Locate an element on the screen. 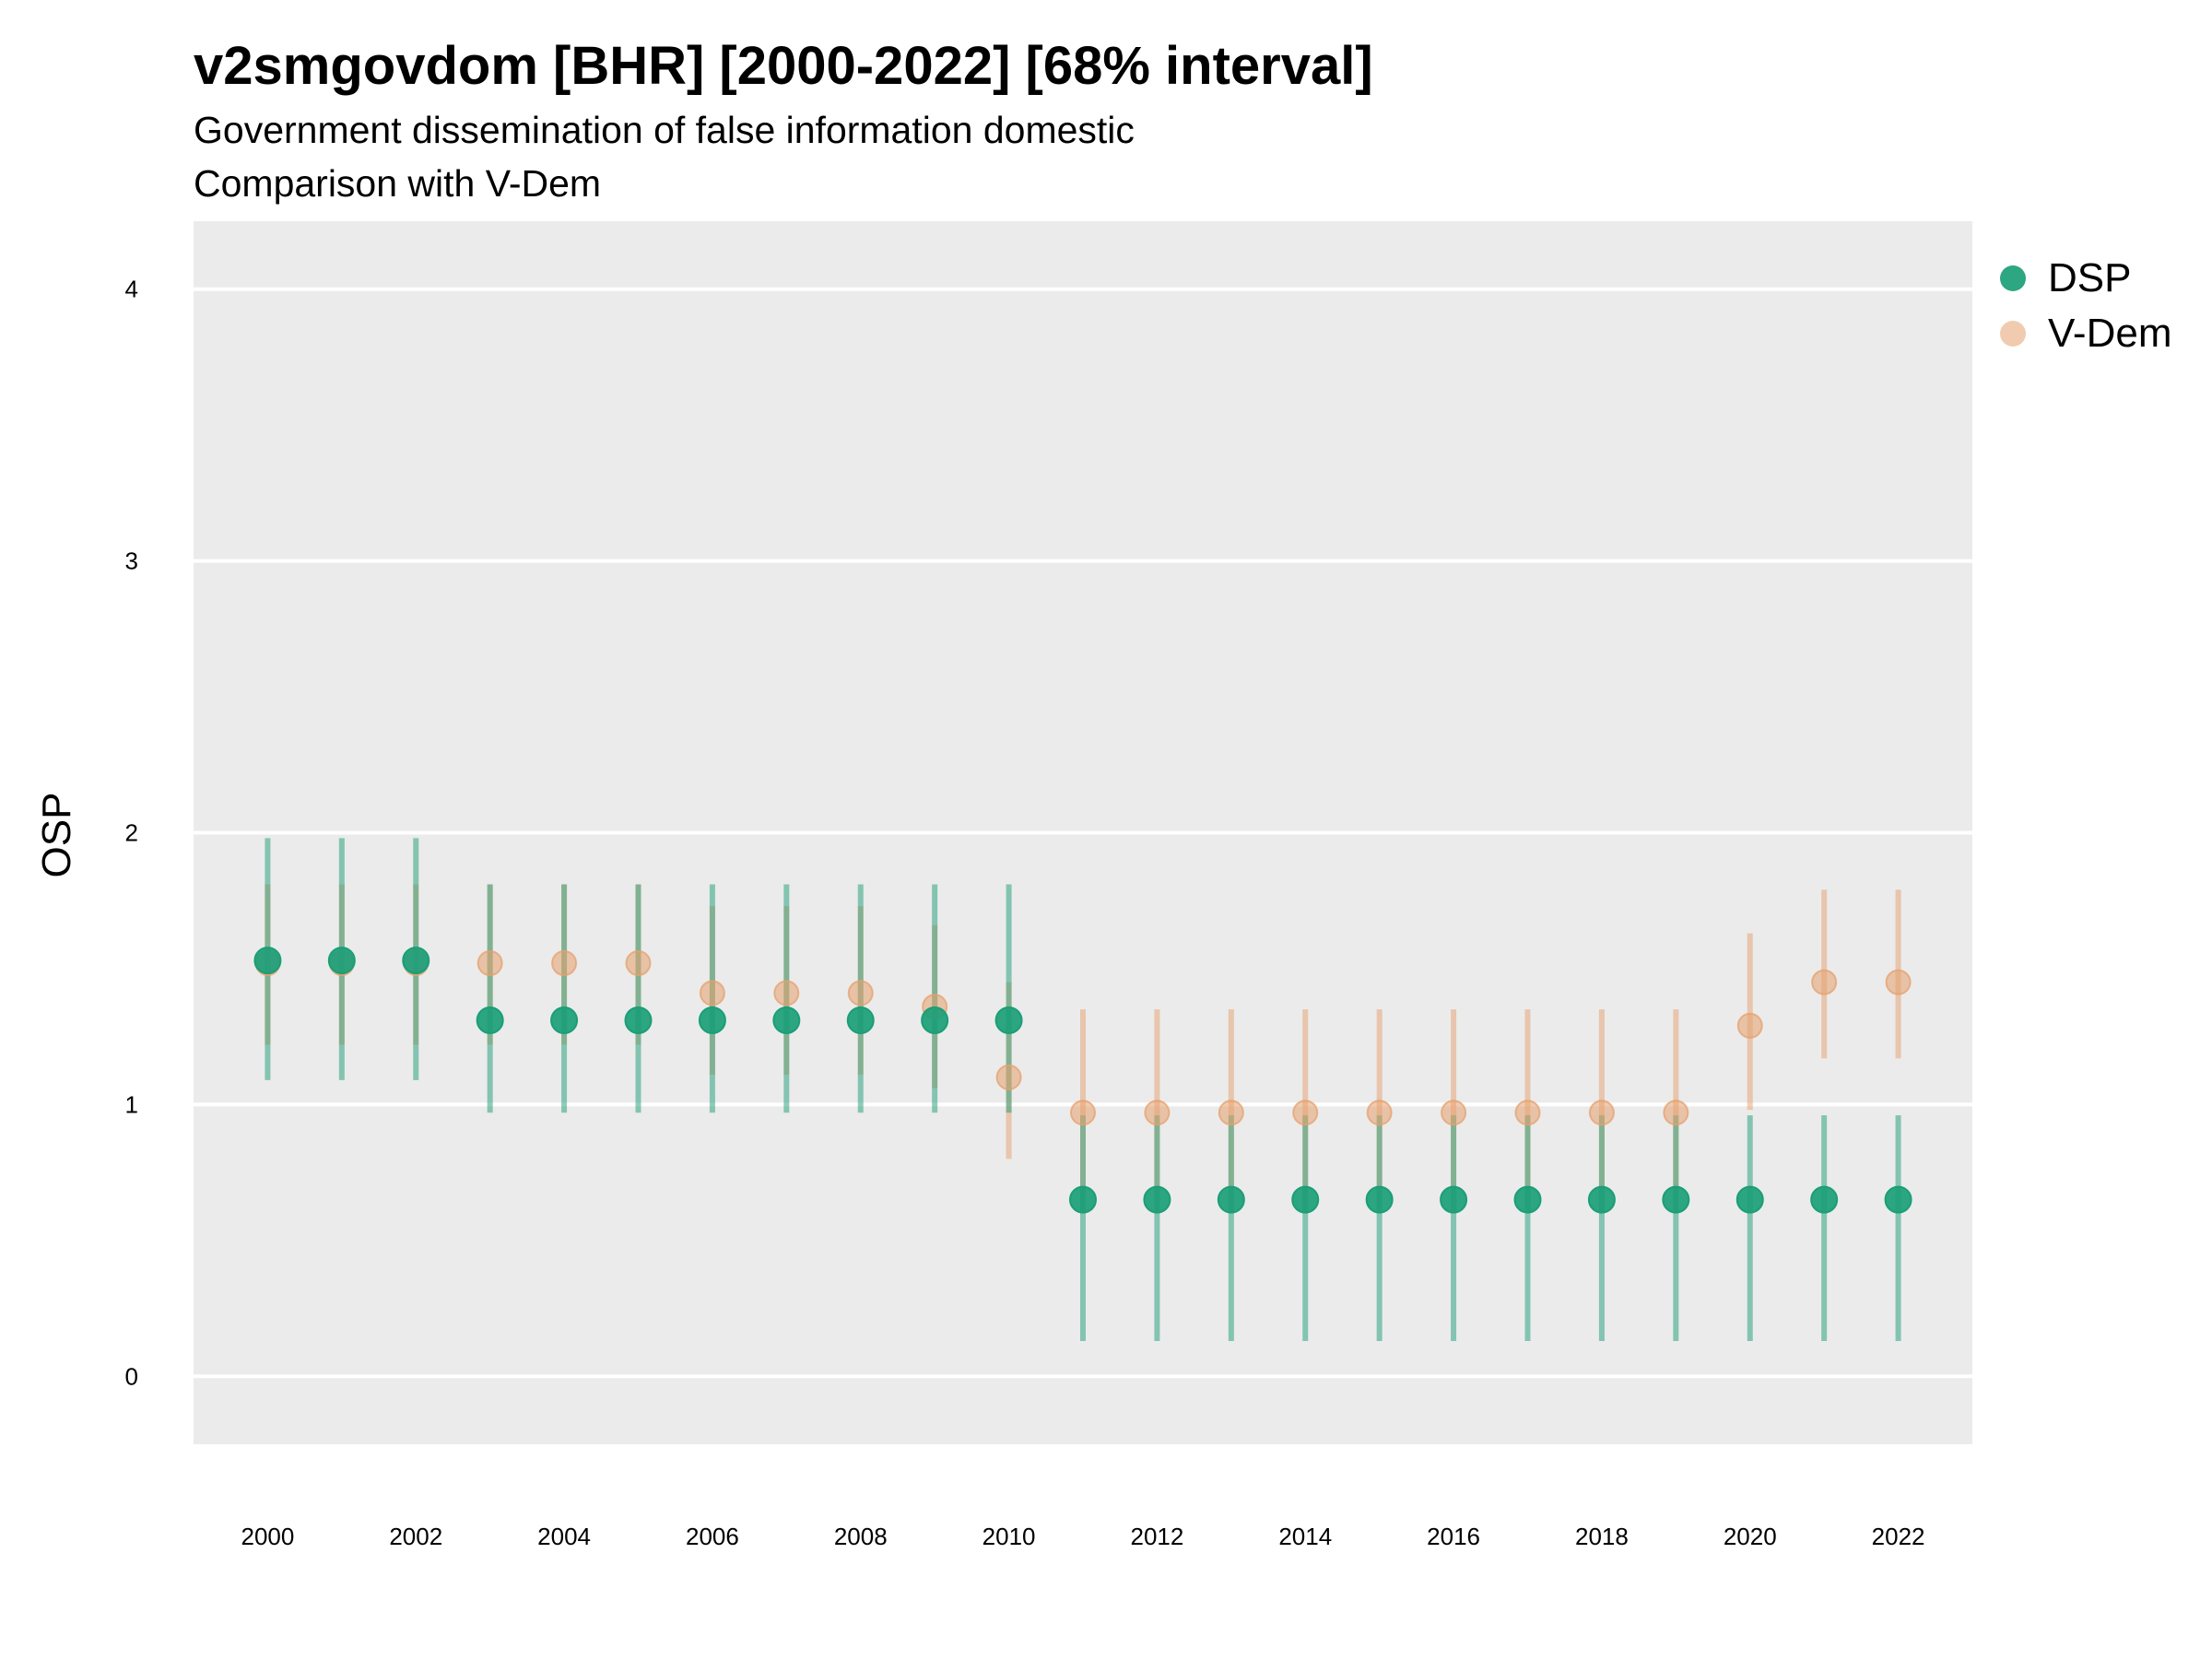 The image size is (2212, 1659). legend-item-vdem: V-Dem is located at coordinates (2085, 333).